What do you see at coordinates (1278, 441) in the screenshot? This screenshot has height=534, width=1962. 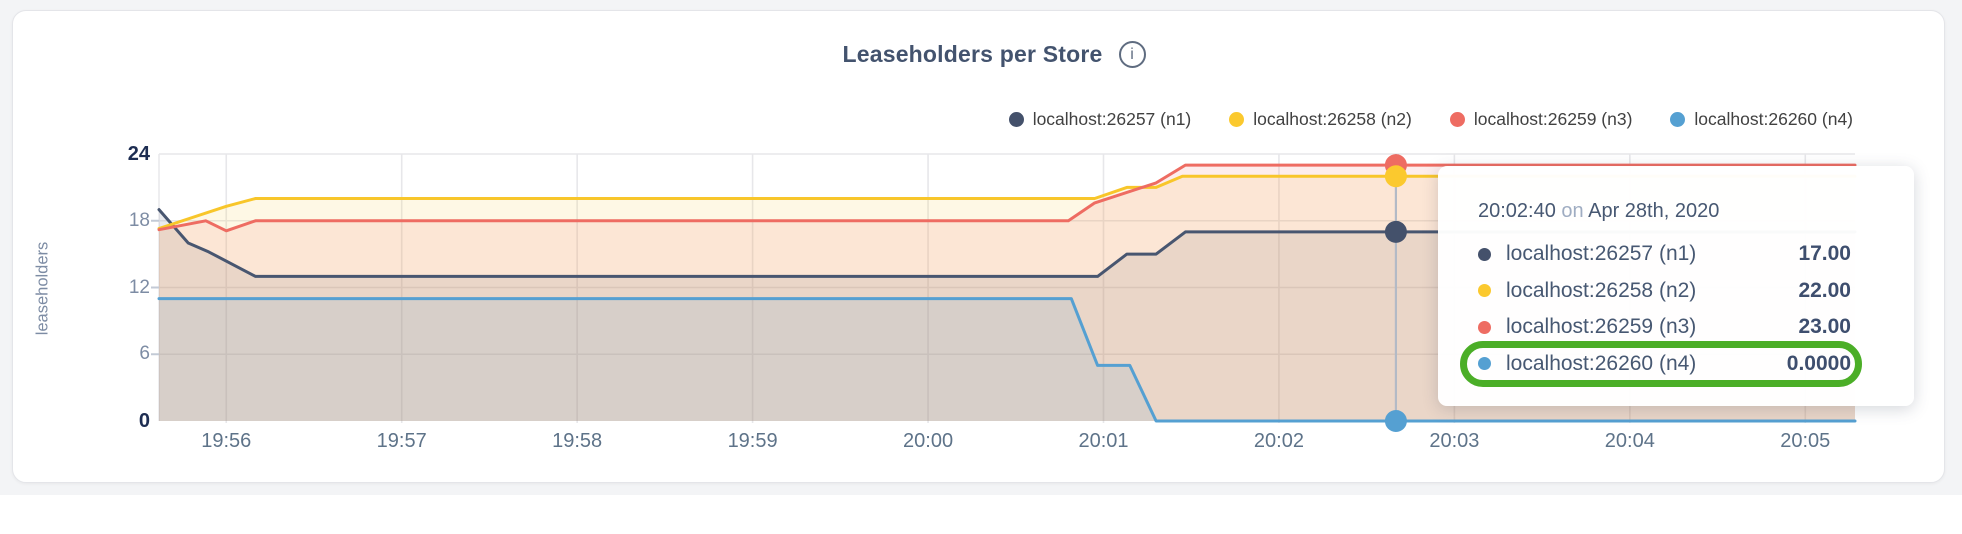 I see `x-tick-label: 20:02` at bounding box center [1278, 441].